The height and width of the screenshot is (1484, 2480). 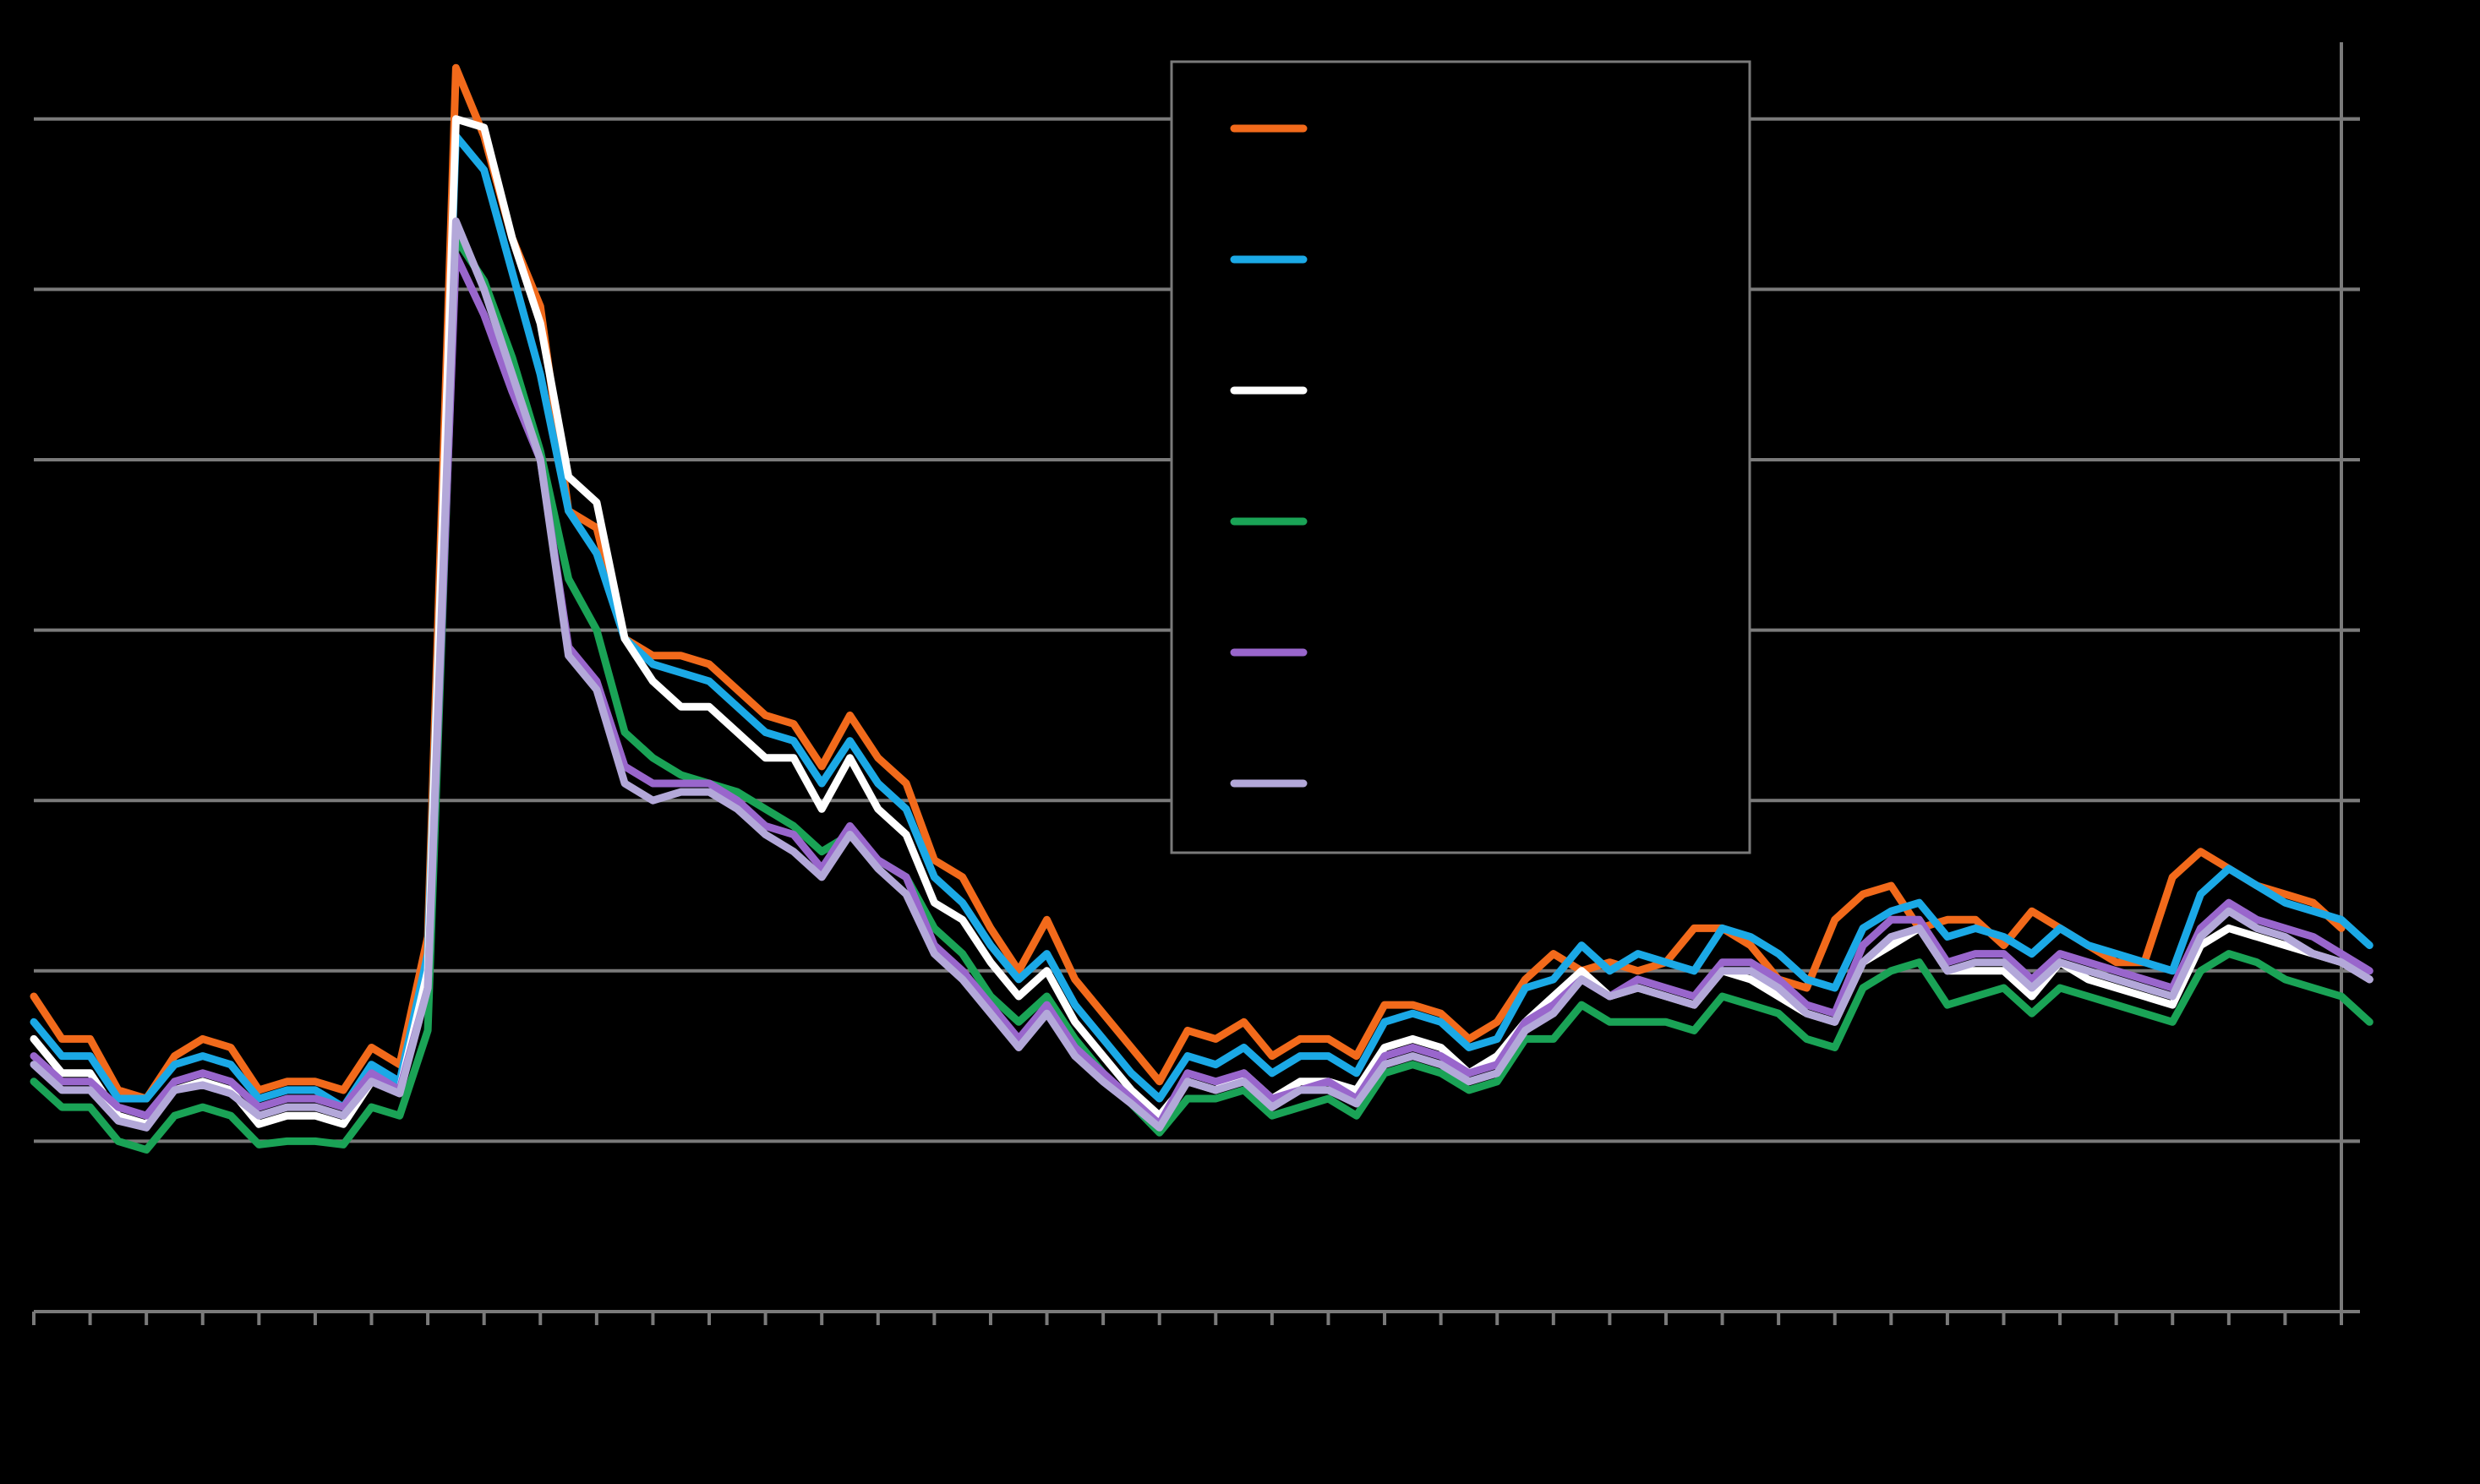 I want to click on legend-box, so click(x=1460, y=457).